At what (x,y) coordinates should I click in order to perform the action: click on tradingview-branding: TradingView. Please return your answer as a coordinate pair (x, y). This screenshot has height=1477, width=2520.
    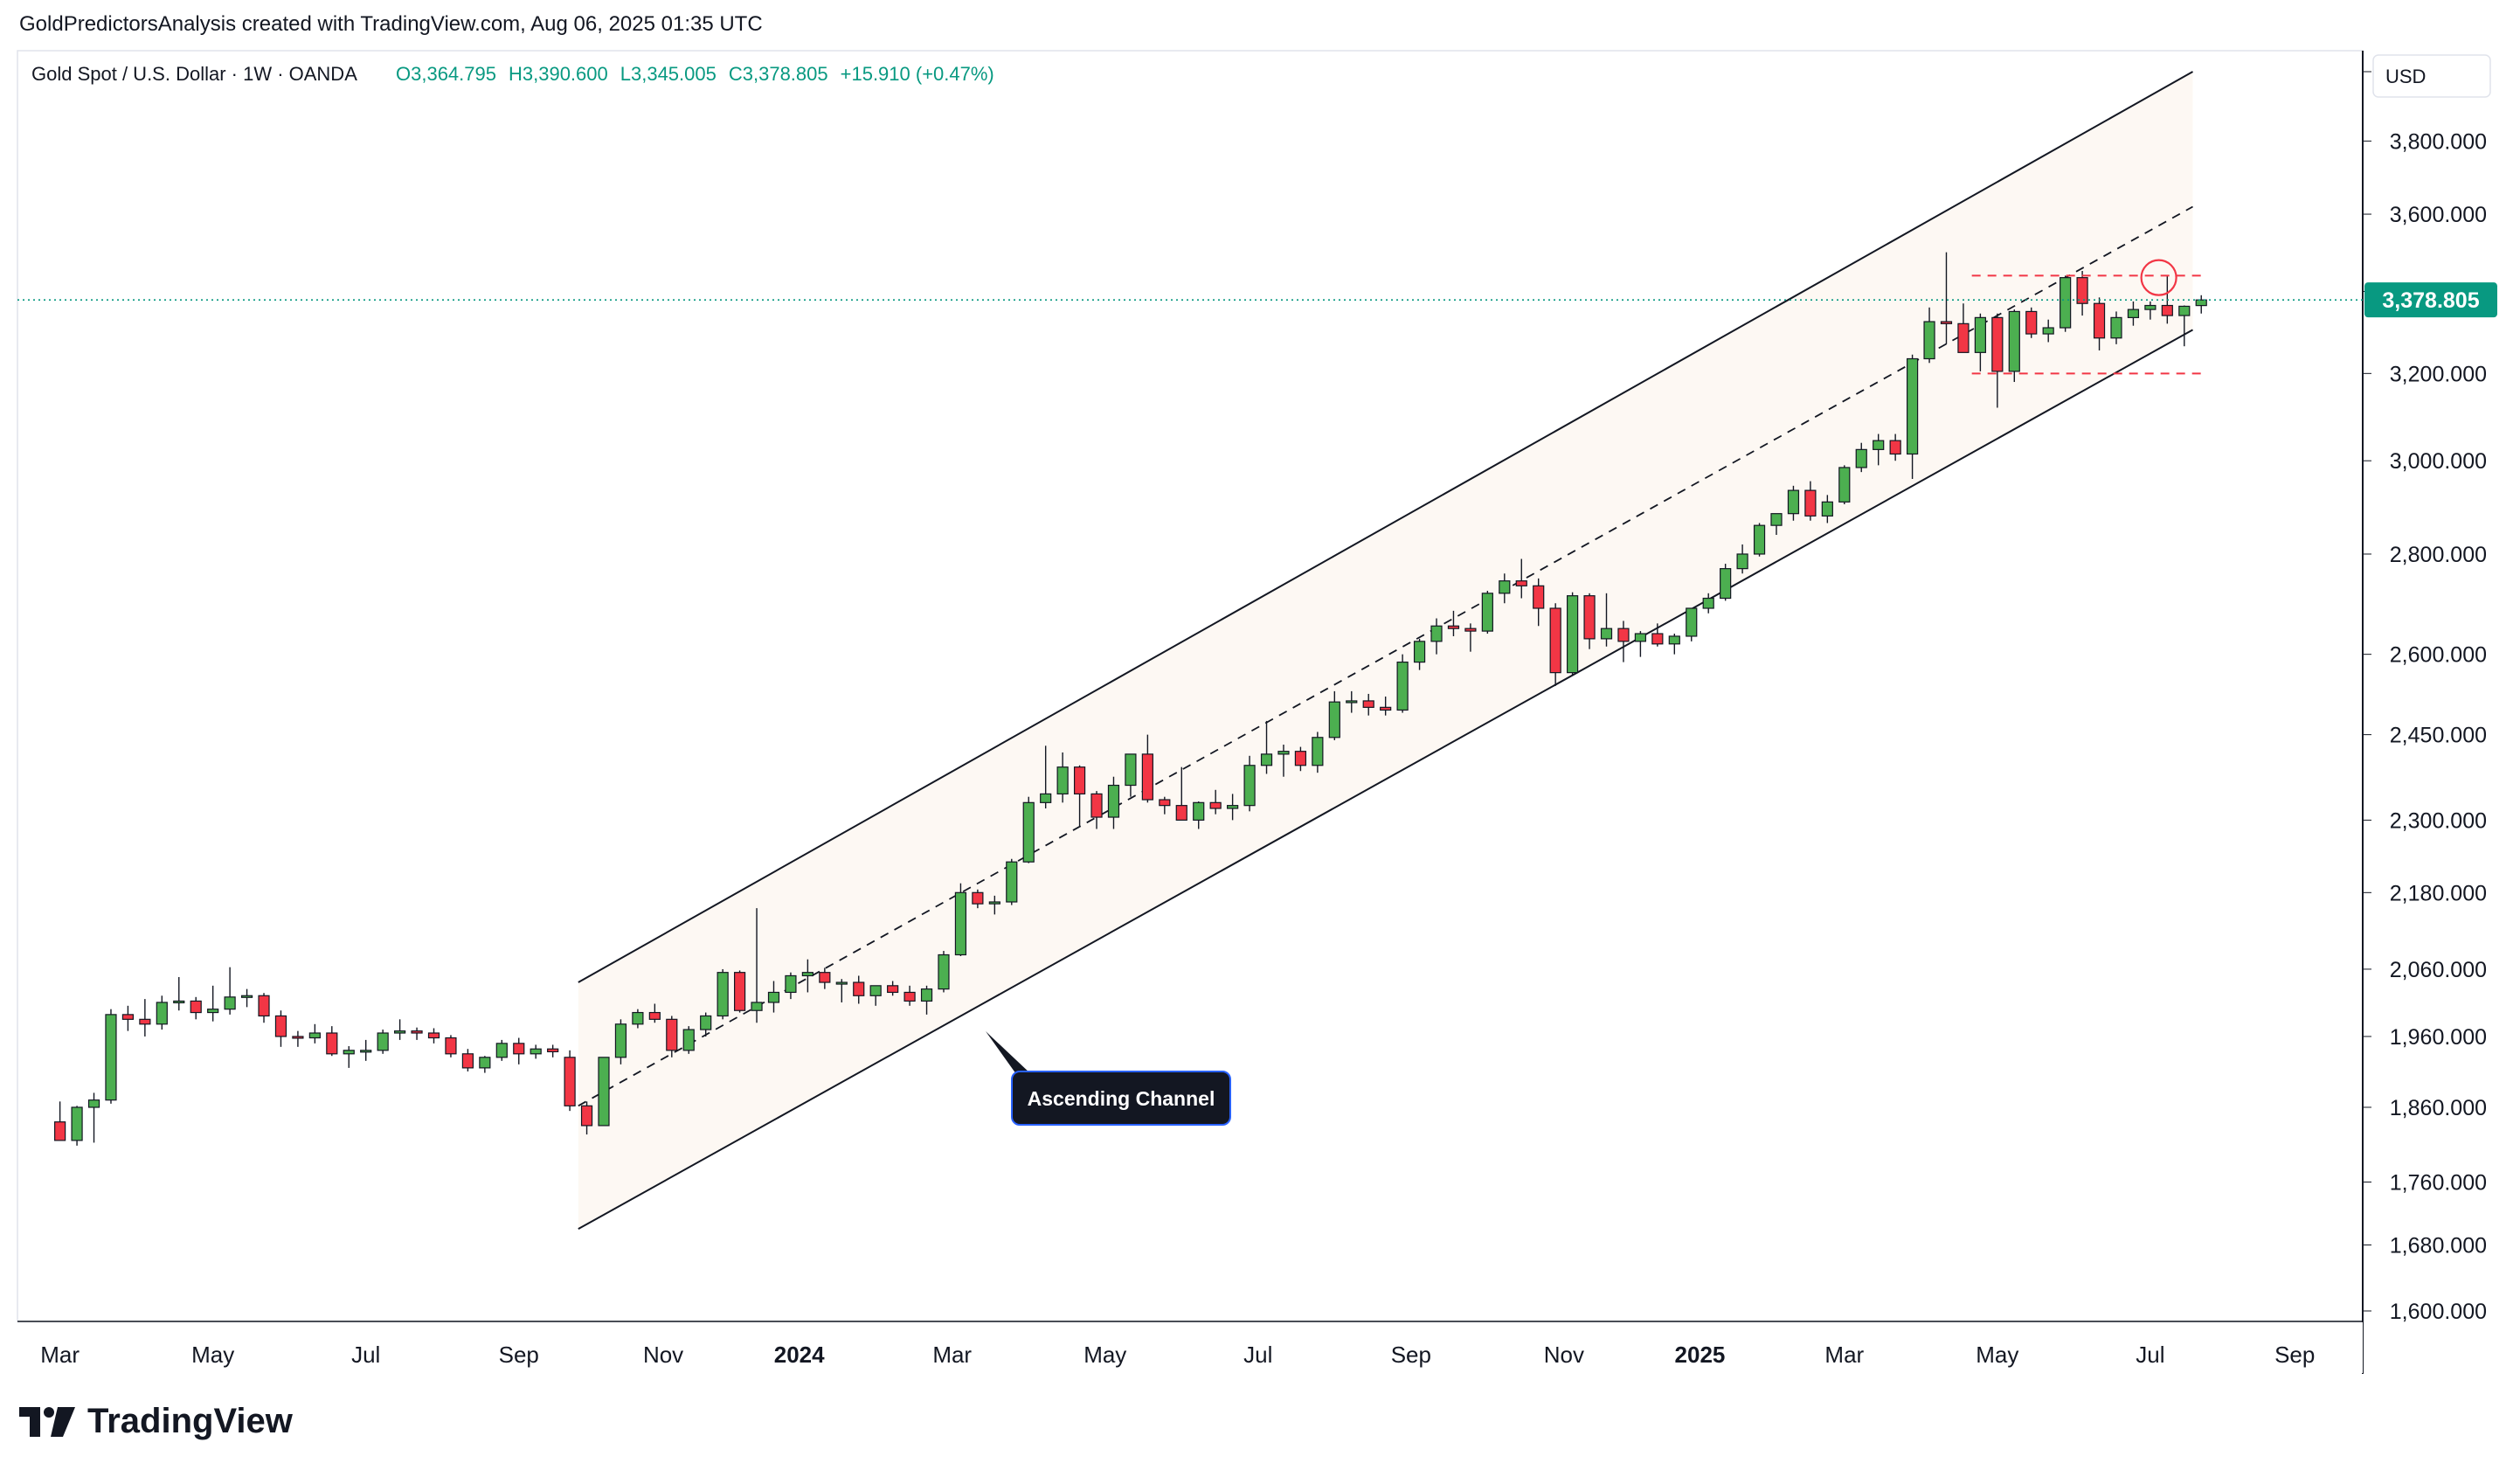
    Looking at the image, I should click on (156, 1421).